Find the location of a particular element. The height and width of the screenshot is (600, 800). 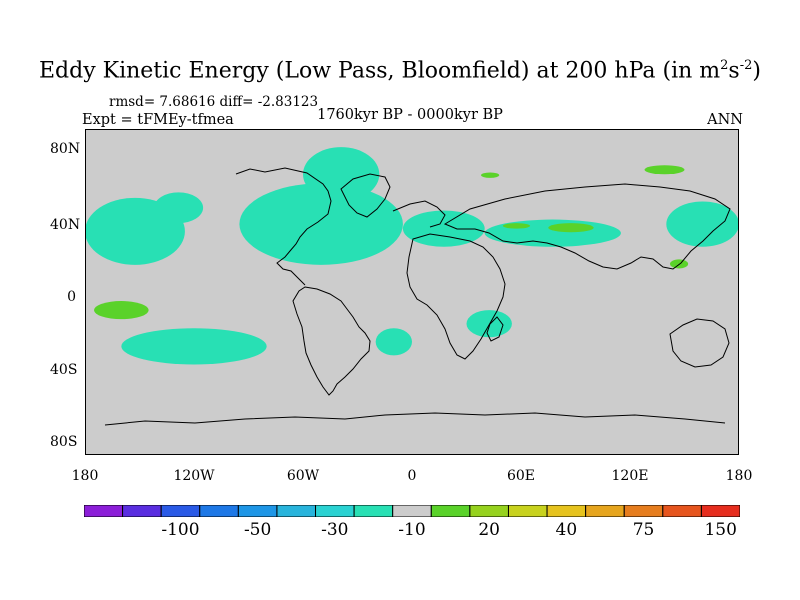

lon-label: 120W is located at coordinates (194, 476).